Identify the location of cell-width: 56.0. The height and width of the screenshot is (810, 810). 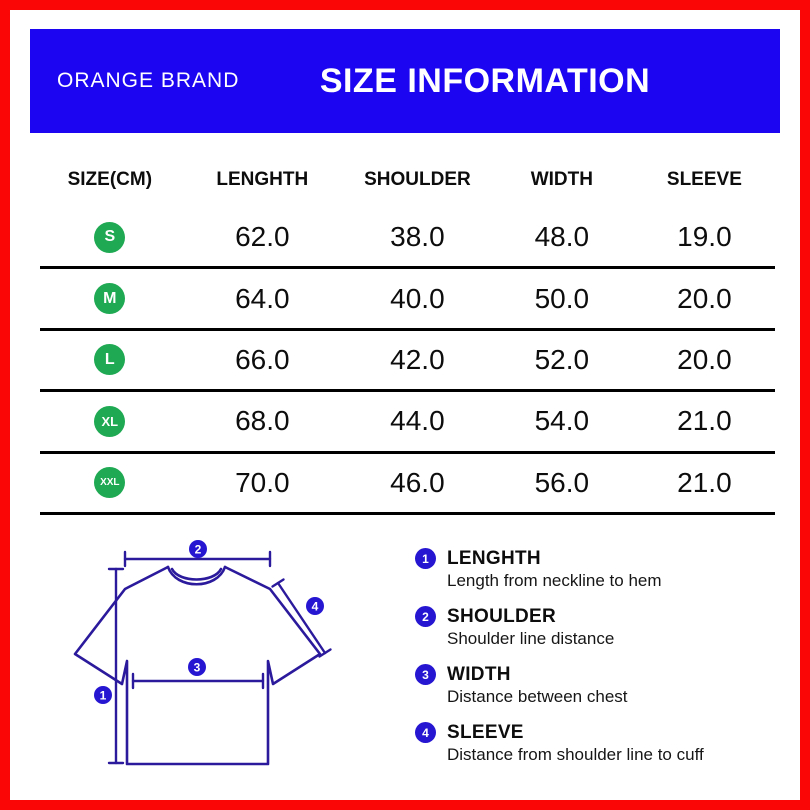
(562, 482).